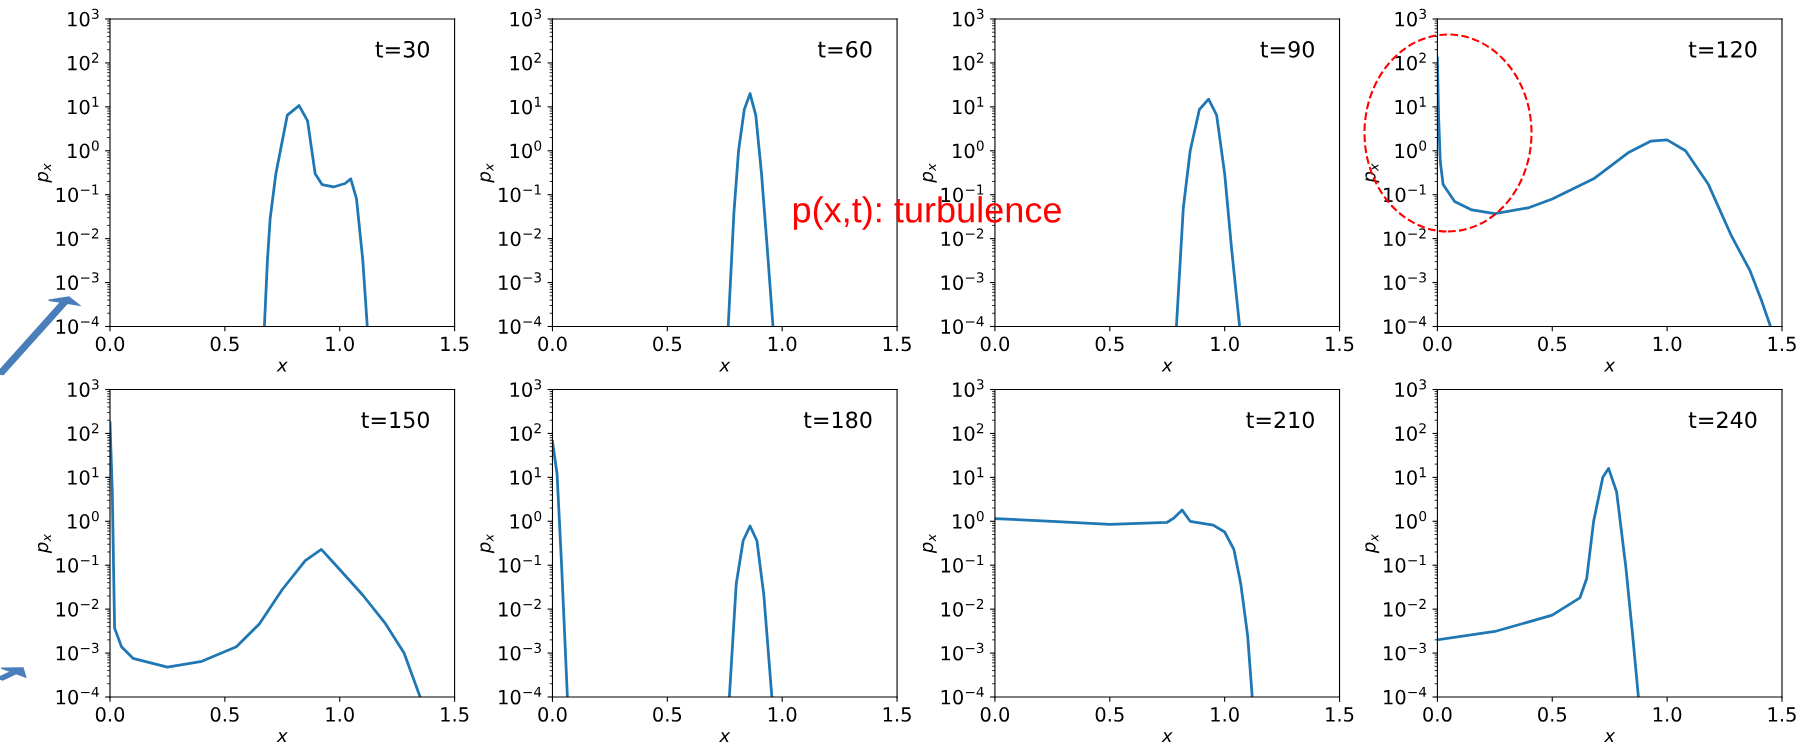  Describe the element at coordinates (395, 420) in the screenshot. I see `annotation: t=150` at that location.